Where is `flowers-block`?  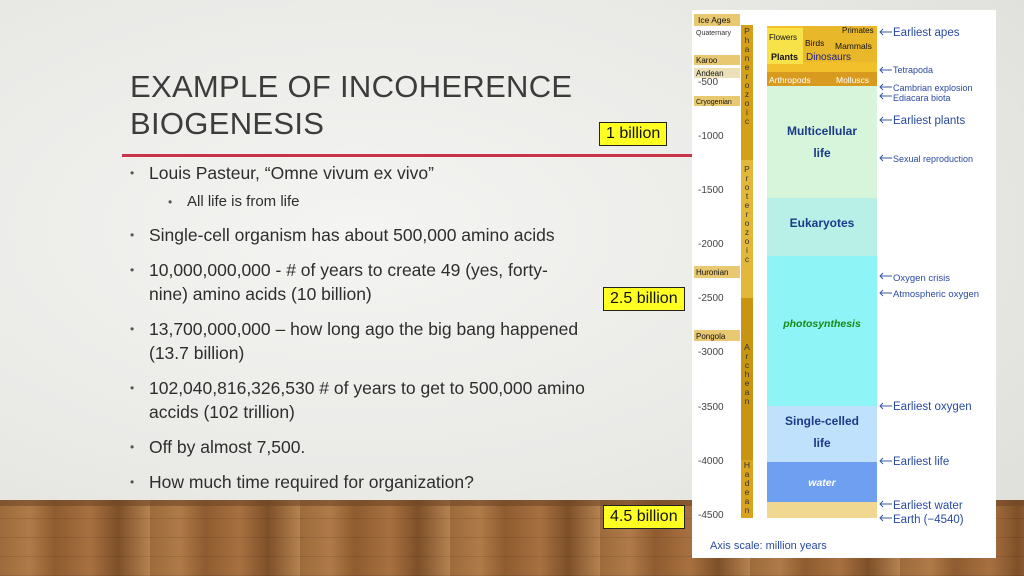
flowers-block is located at coordinates (785, 38).